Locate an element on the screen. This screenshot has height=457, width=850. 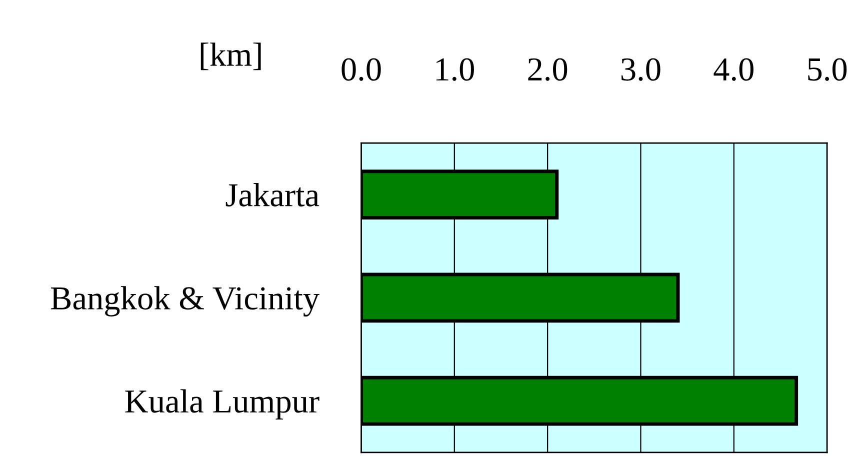
x-tick-label: 4.0 is located at coordinates (734, 69).